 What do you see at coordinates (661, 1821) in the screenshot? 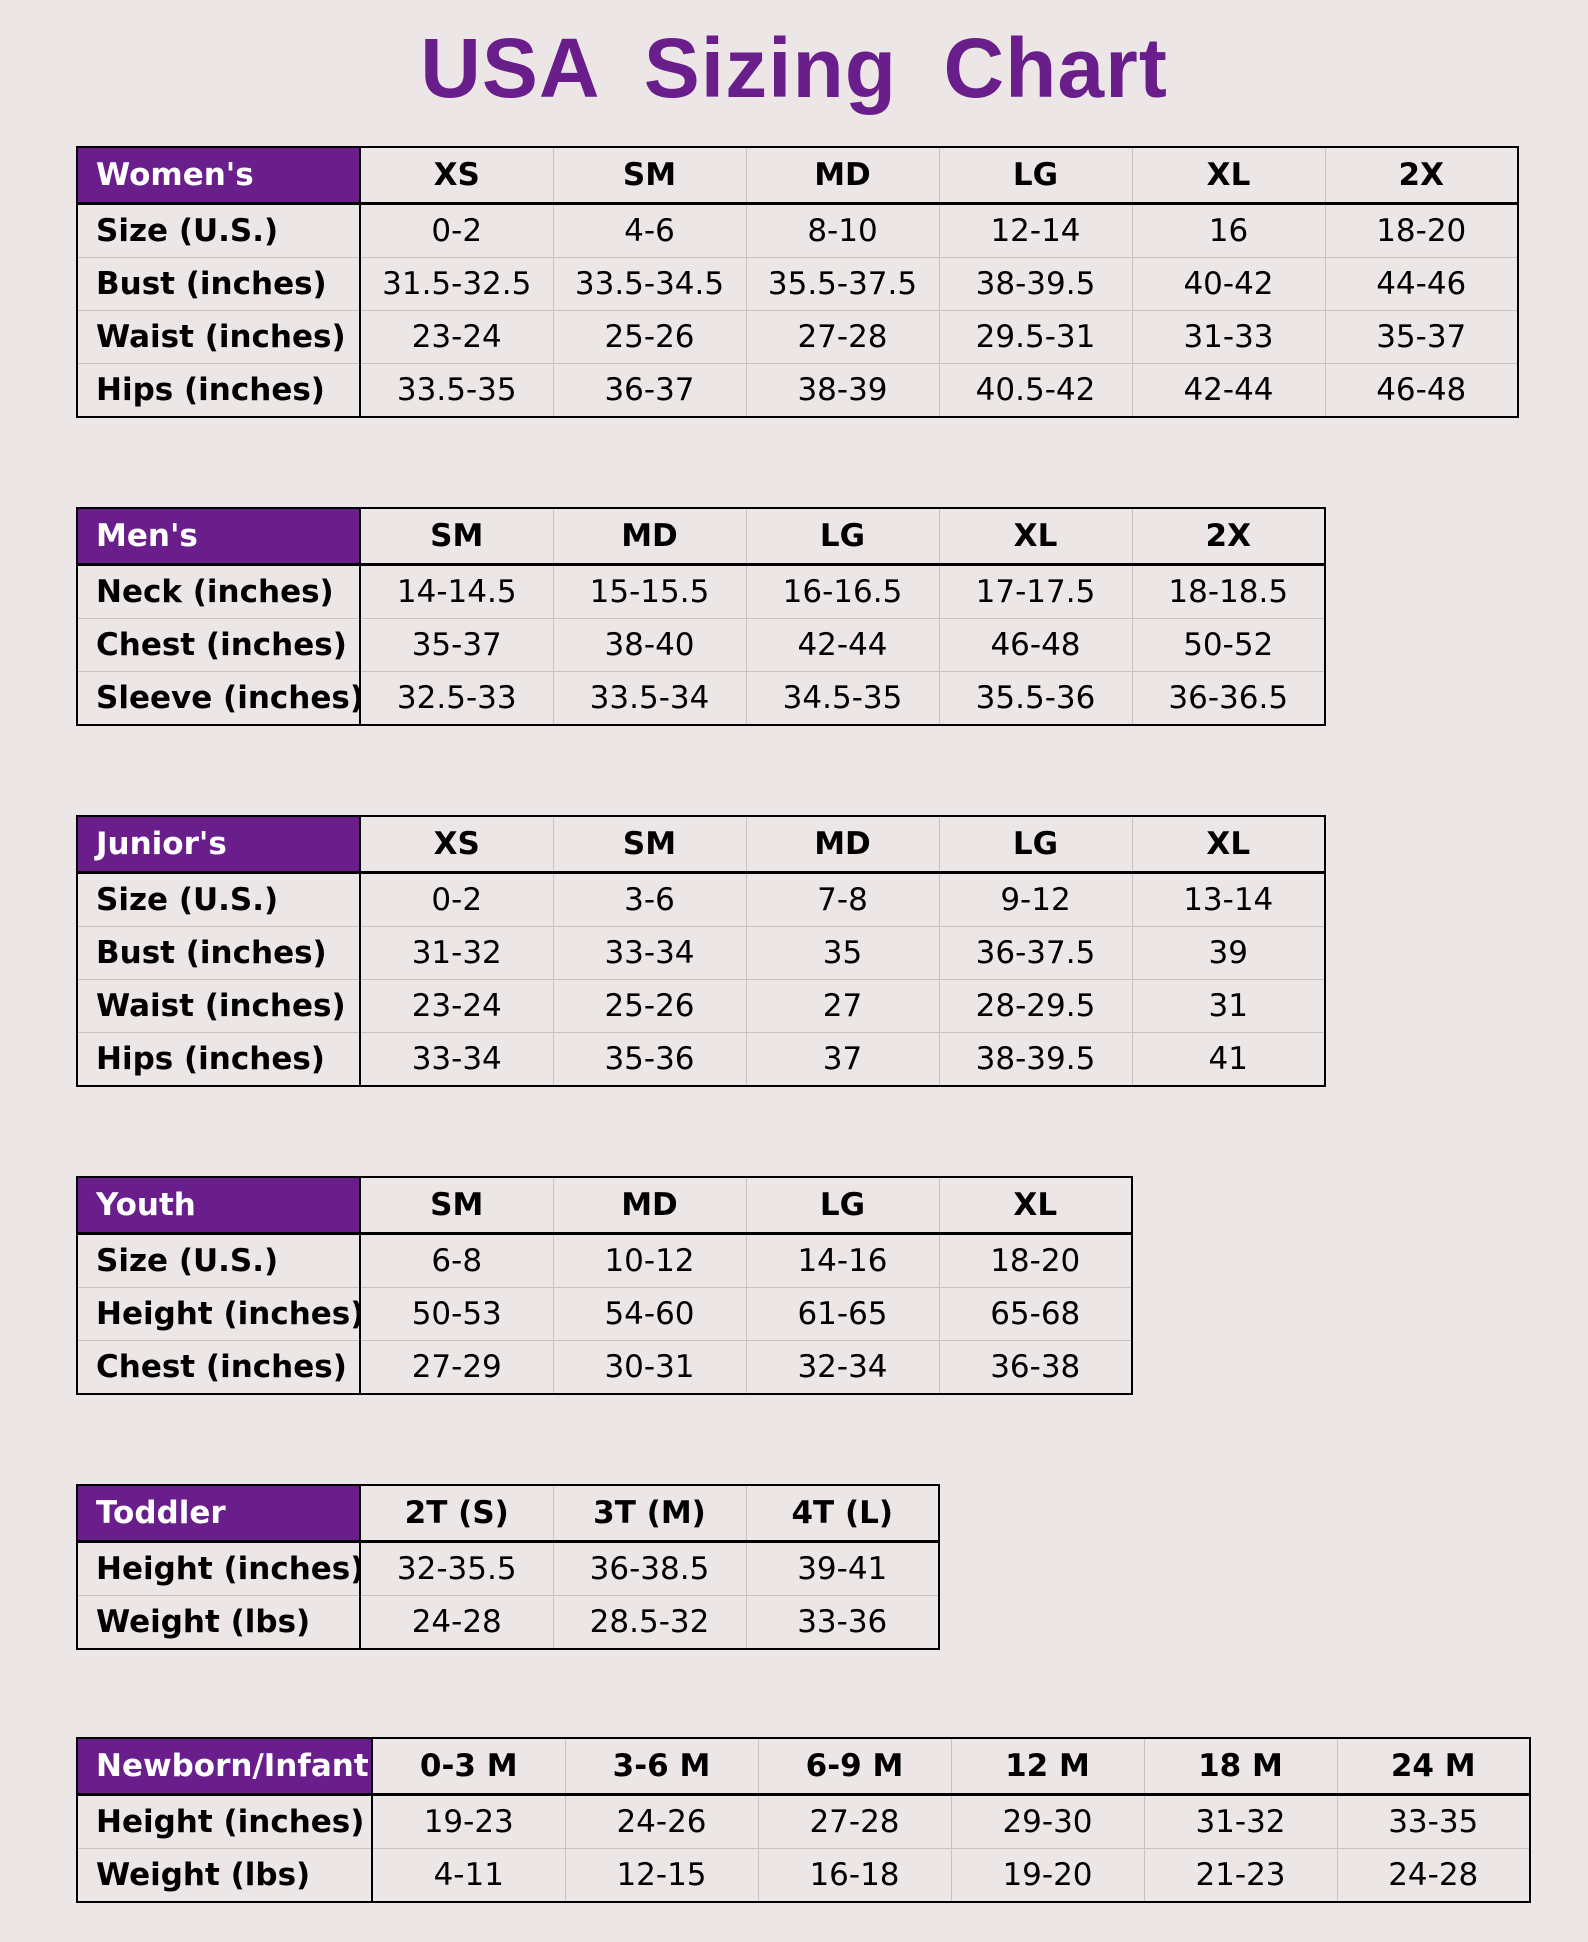
I see `measurement-value: 24-26` at bounding box center [661, 1821].